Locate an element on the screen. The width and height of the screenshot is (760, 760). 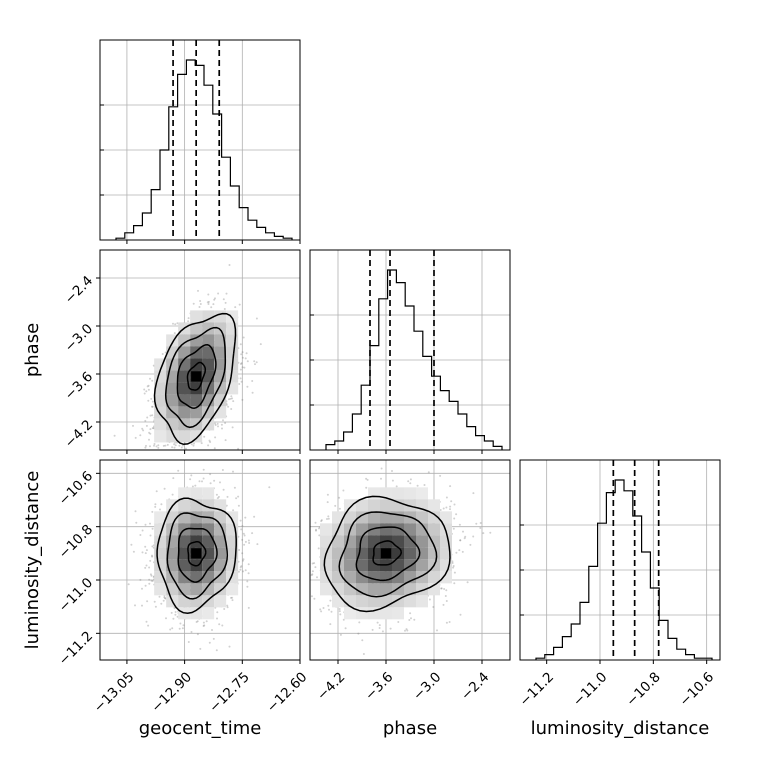
histogram-phase is located at coordinates (414, 359).